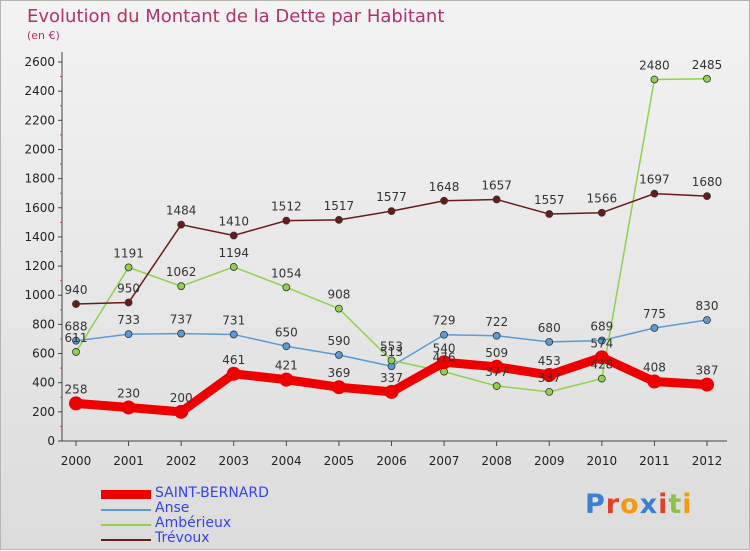 The height and width of the screenshot is (551, 750). What do you see at coordinates (181, 272) in the screenshot?
I see `data-label-ambrieux: 1062` at bounding box center [181, 272].